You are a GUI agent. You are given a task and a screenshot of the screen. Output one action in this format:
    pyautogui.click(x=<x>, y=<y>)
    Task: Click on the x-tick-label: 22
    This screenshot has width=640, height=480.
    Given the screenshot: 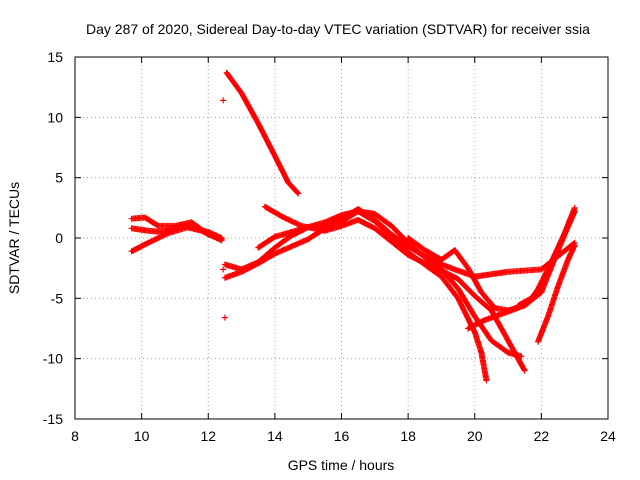 What is the action you would take?
    pyautogui.click(x=542, y=436)
    